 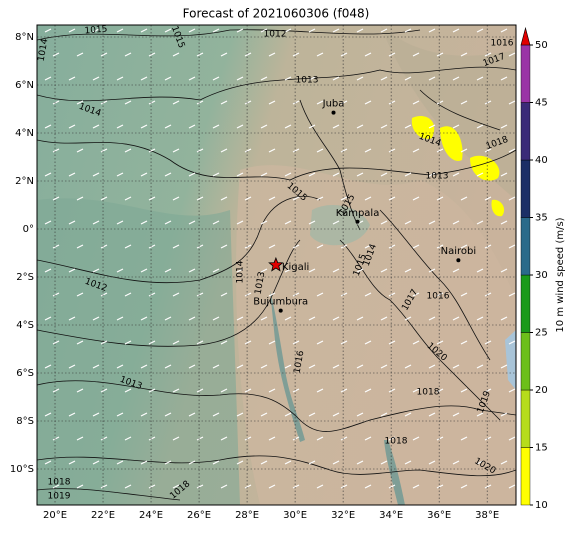 I want to click on place-label: Juba, so click(x=333, y=104).